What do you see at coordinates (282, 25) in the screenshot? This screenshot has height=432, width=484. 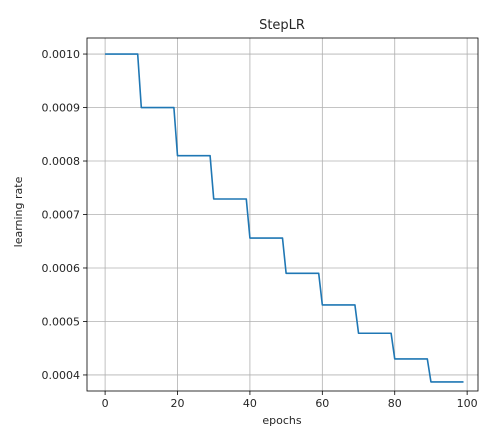 I see `chart-title: StepLR` at bounding box center [282, 25].